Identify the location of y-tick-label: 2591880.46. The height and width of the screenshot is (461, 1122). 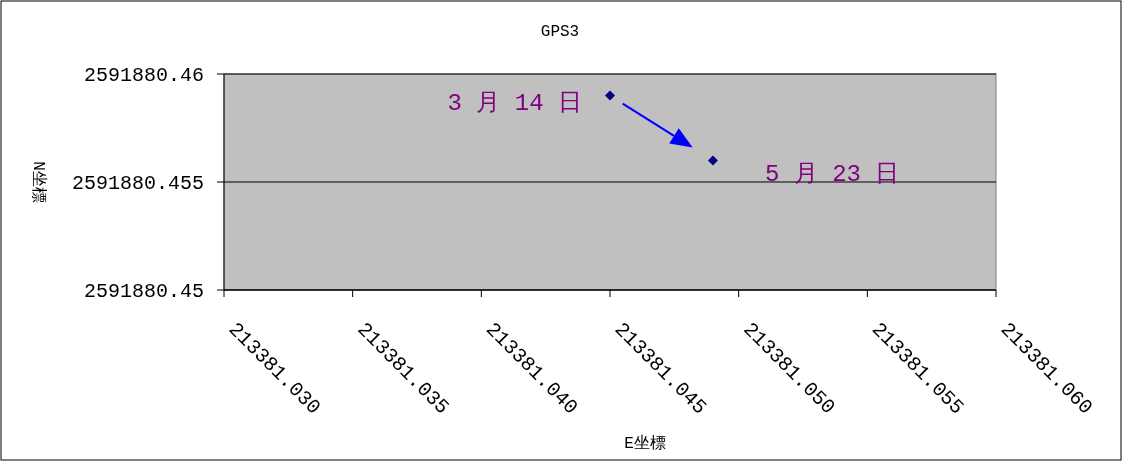
(143, 75).